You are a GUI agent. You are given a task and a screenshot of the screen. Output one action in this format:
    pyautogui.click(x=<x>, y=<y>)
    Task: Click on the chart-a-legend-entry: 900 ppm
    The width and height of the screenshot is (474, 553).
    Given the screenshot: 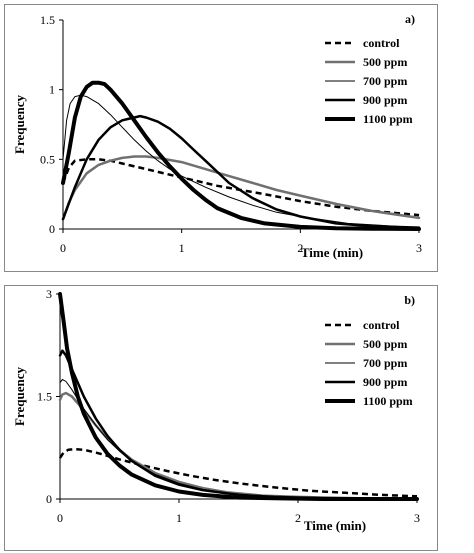 What is the action you would take?
    pyautogui.click(x=385, y=100)
    